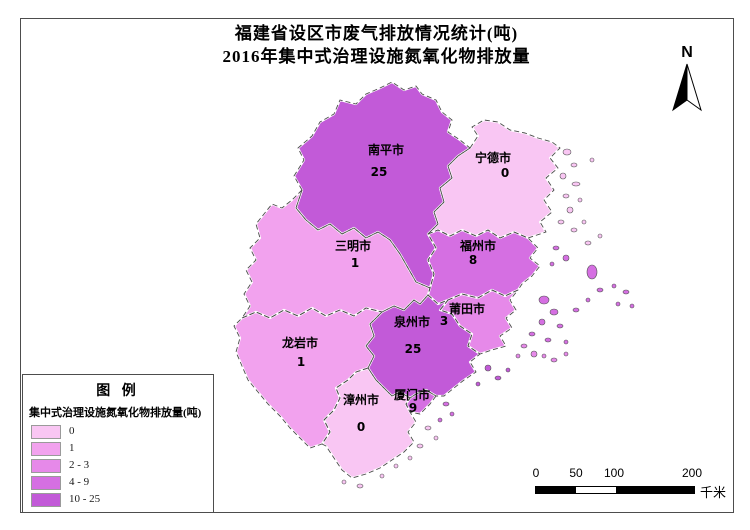  What do you see at coordinates (473, 260) in the screenshot?
I see `region-value-label: 8` at bounding box center [473, 260].